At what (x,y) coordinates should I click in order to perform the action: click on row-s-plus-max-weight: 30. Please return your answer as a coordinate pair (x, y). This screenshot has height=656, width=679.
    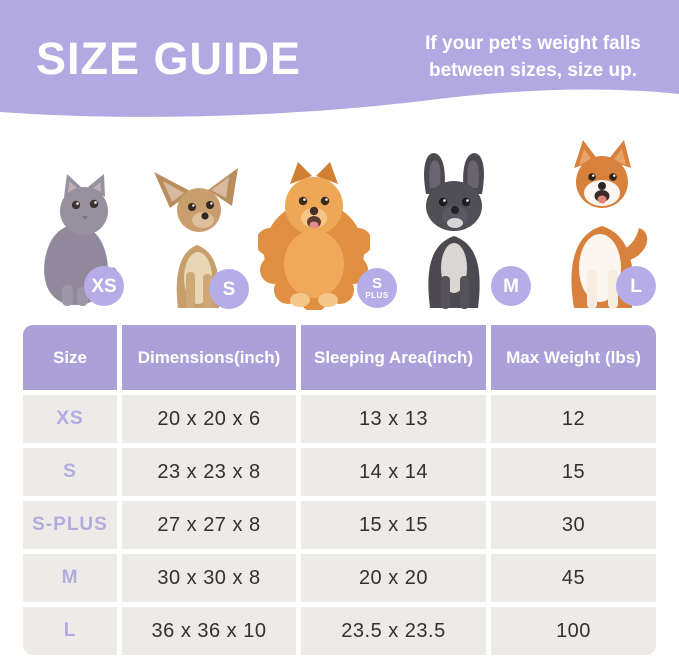
    Looking at the image, I should click on (573, 525).